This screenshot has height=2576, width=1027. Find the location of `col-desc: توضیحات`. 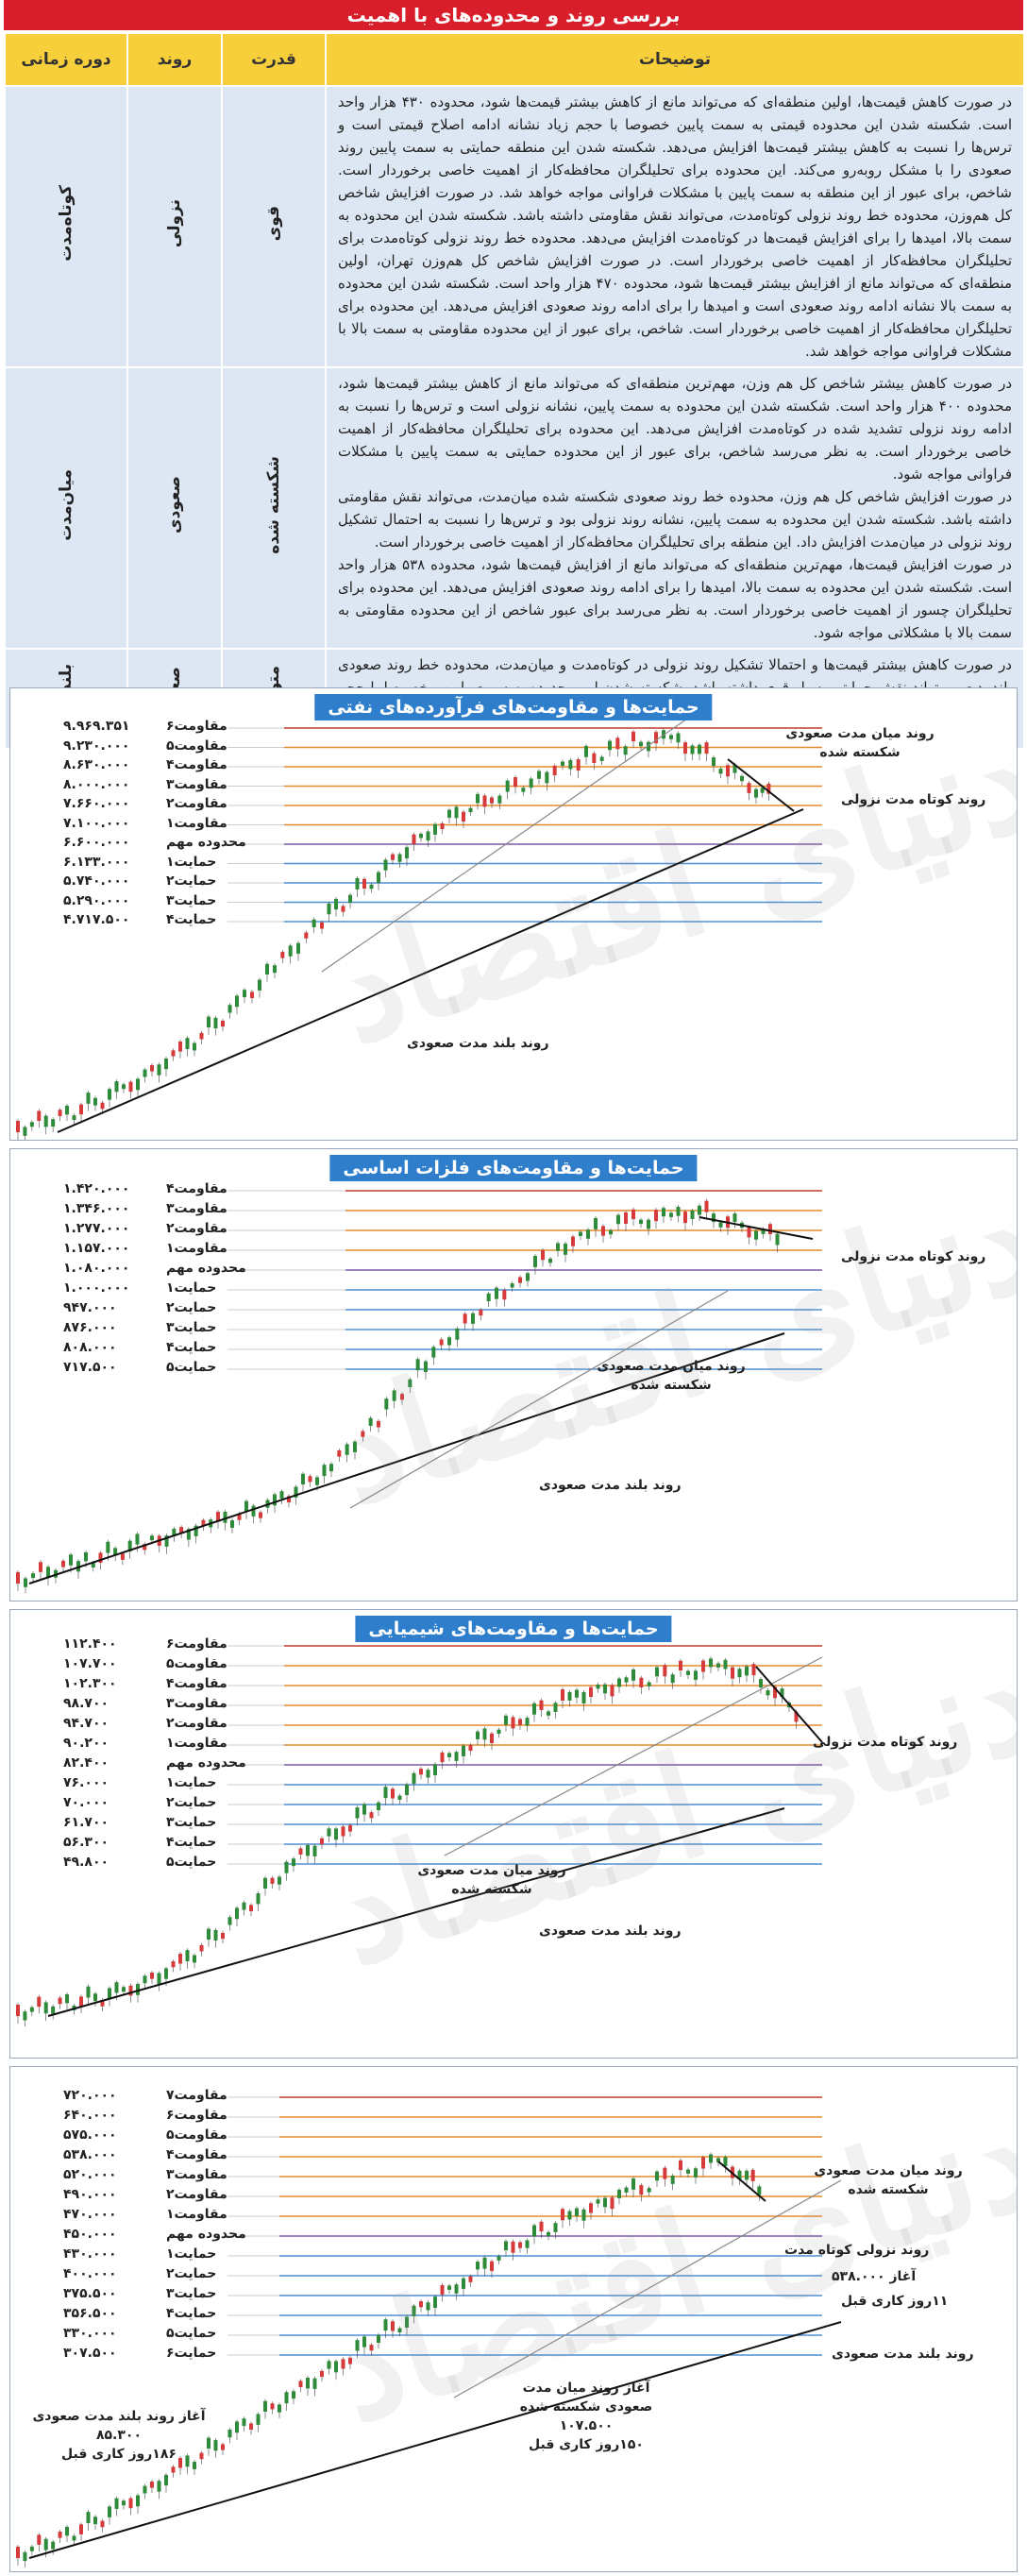

col-desc: توضیحات is located at coordinates (675, 59).